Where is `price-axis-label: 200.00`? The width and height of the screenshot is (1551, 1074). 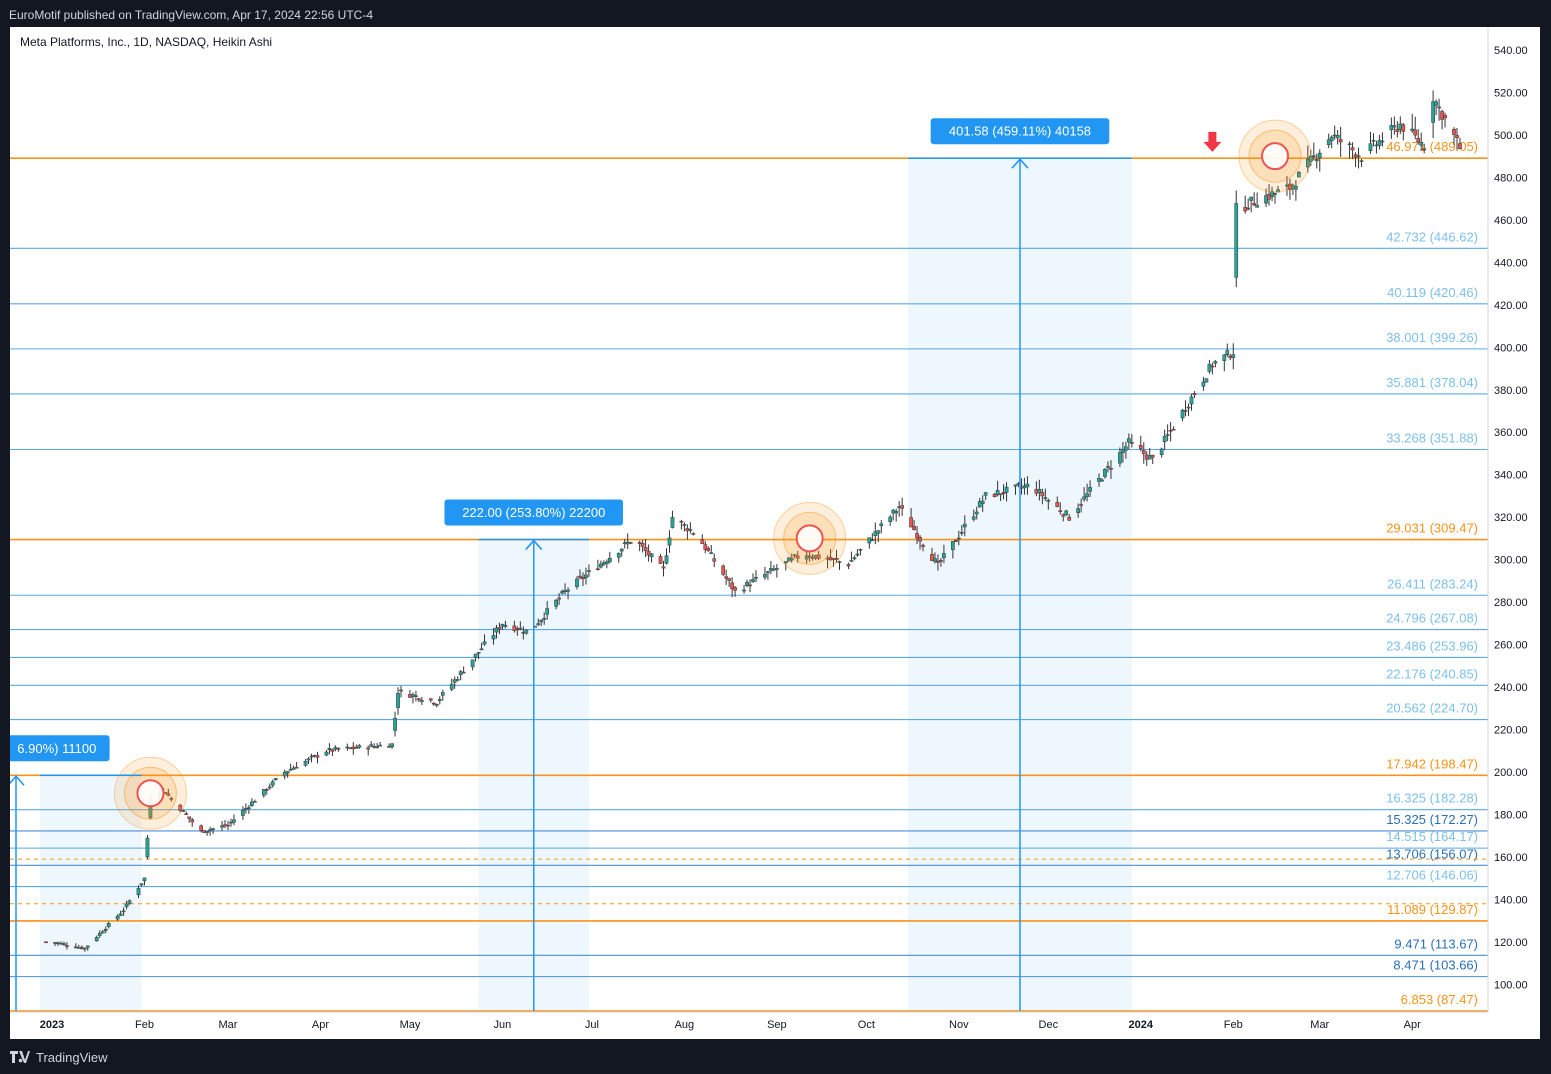 price-axis-label: 200.00 is located at coordinates (1511, 773).